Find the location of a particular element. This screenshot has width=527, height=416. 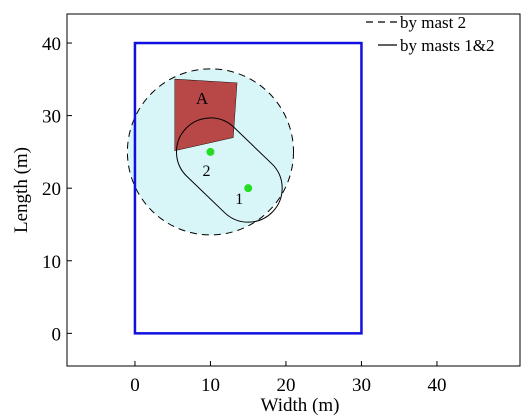

mast-2-point is located at coordinates (210, 151).